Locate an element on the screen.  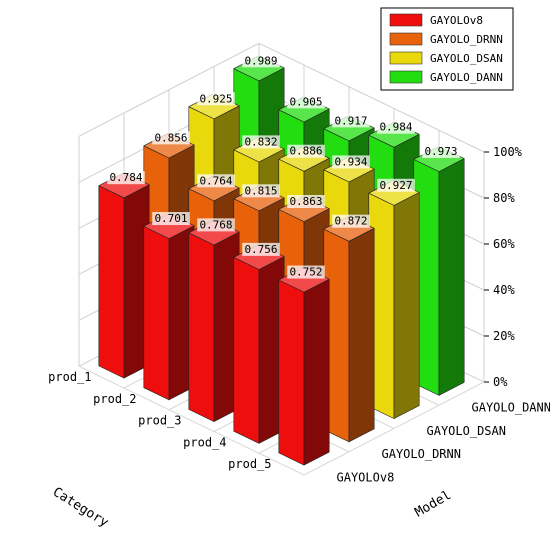
data-label: 0.872 is located at coordinates (350, 221).